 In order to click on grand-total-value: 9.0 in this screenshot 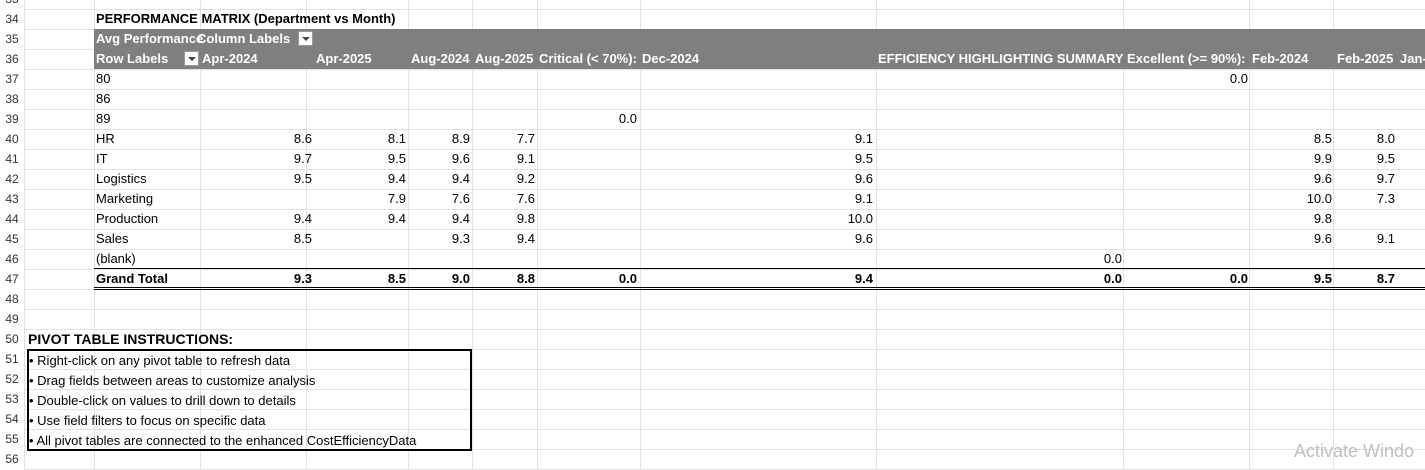, I will do `click(460, 278)`.